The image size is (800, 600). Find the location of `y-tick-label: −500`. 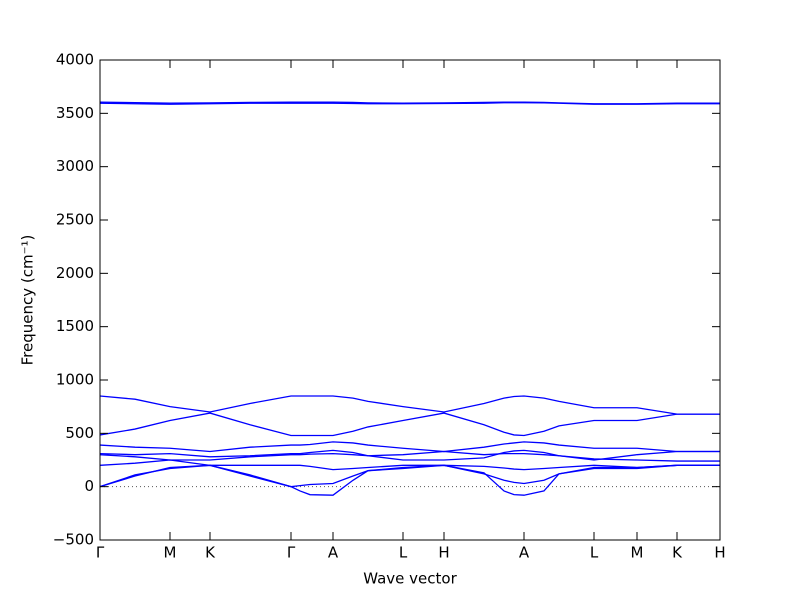

y-tick-label: −500 is located at coordinates (73, 540).